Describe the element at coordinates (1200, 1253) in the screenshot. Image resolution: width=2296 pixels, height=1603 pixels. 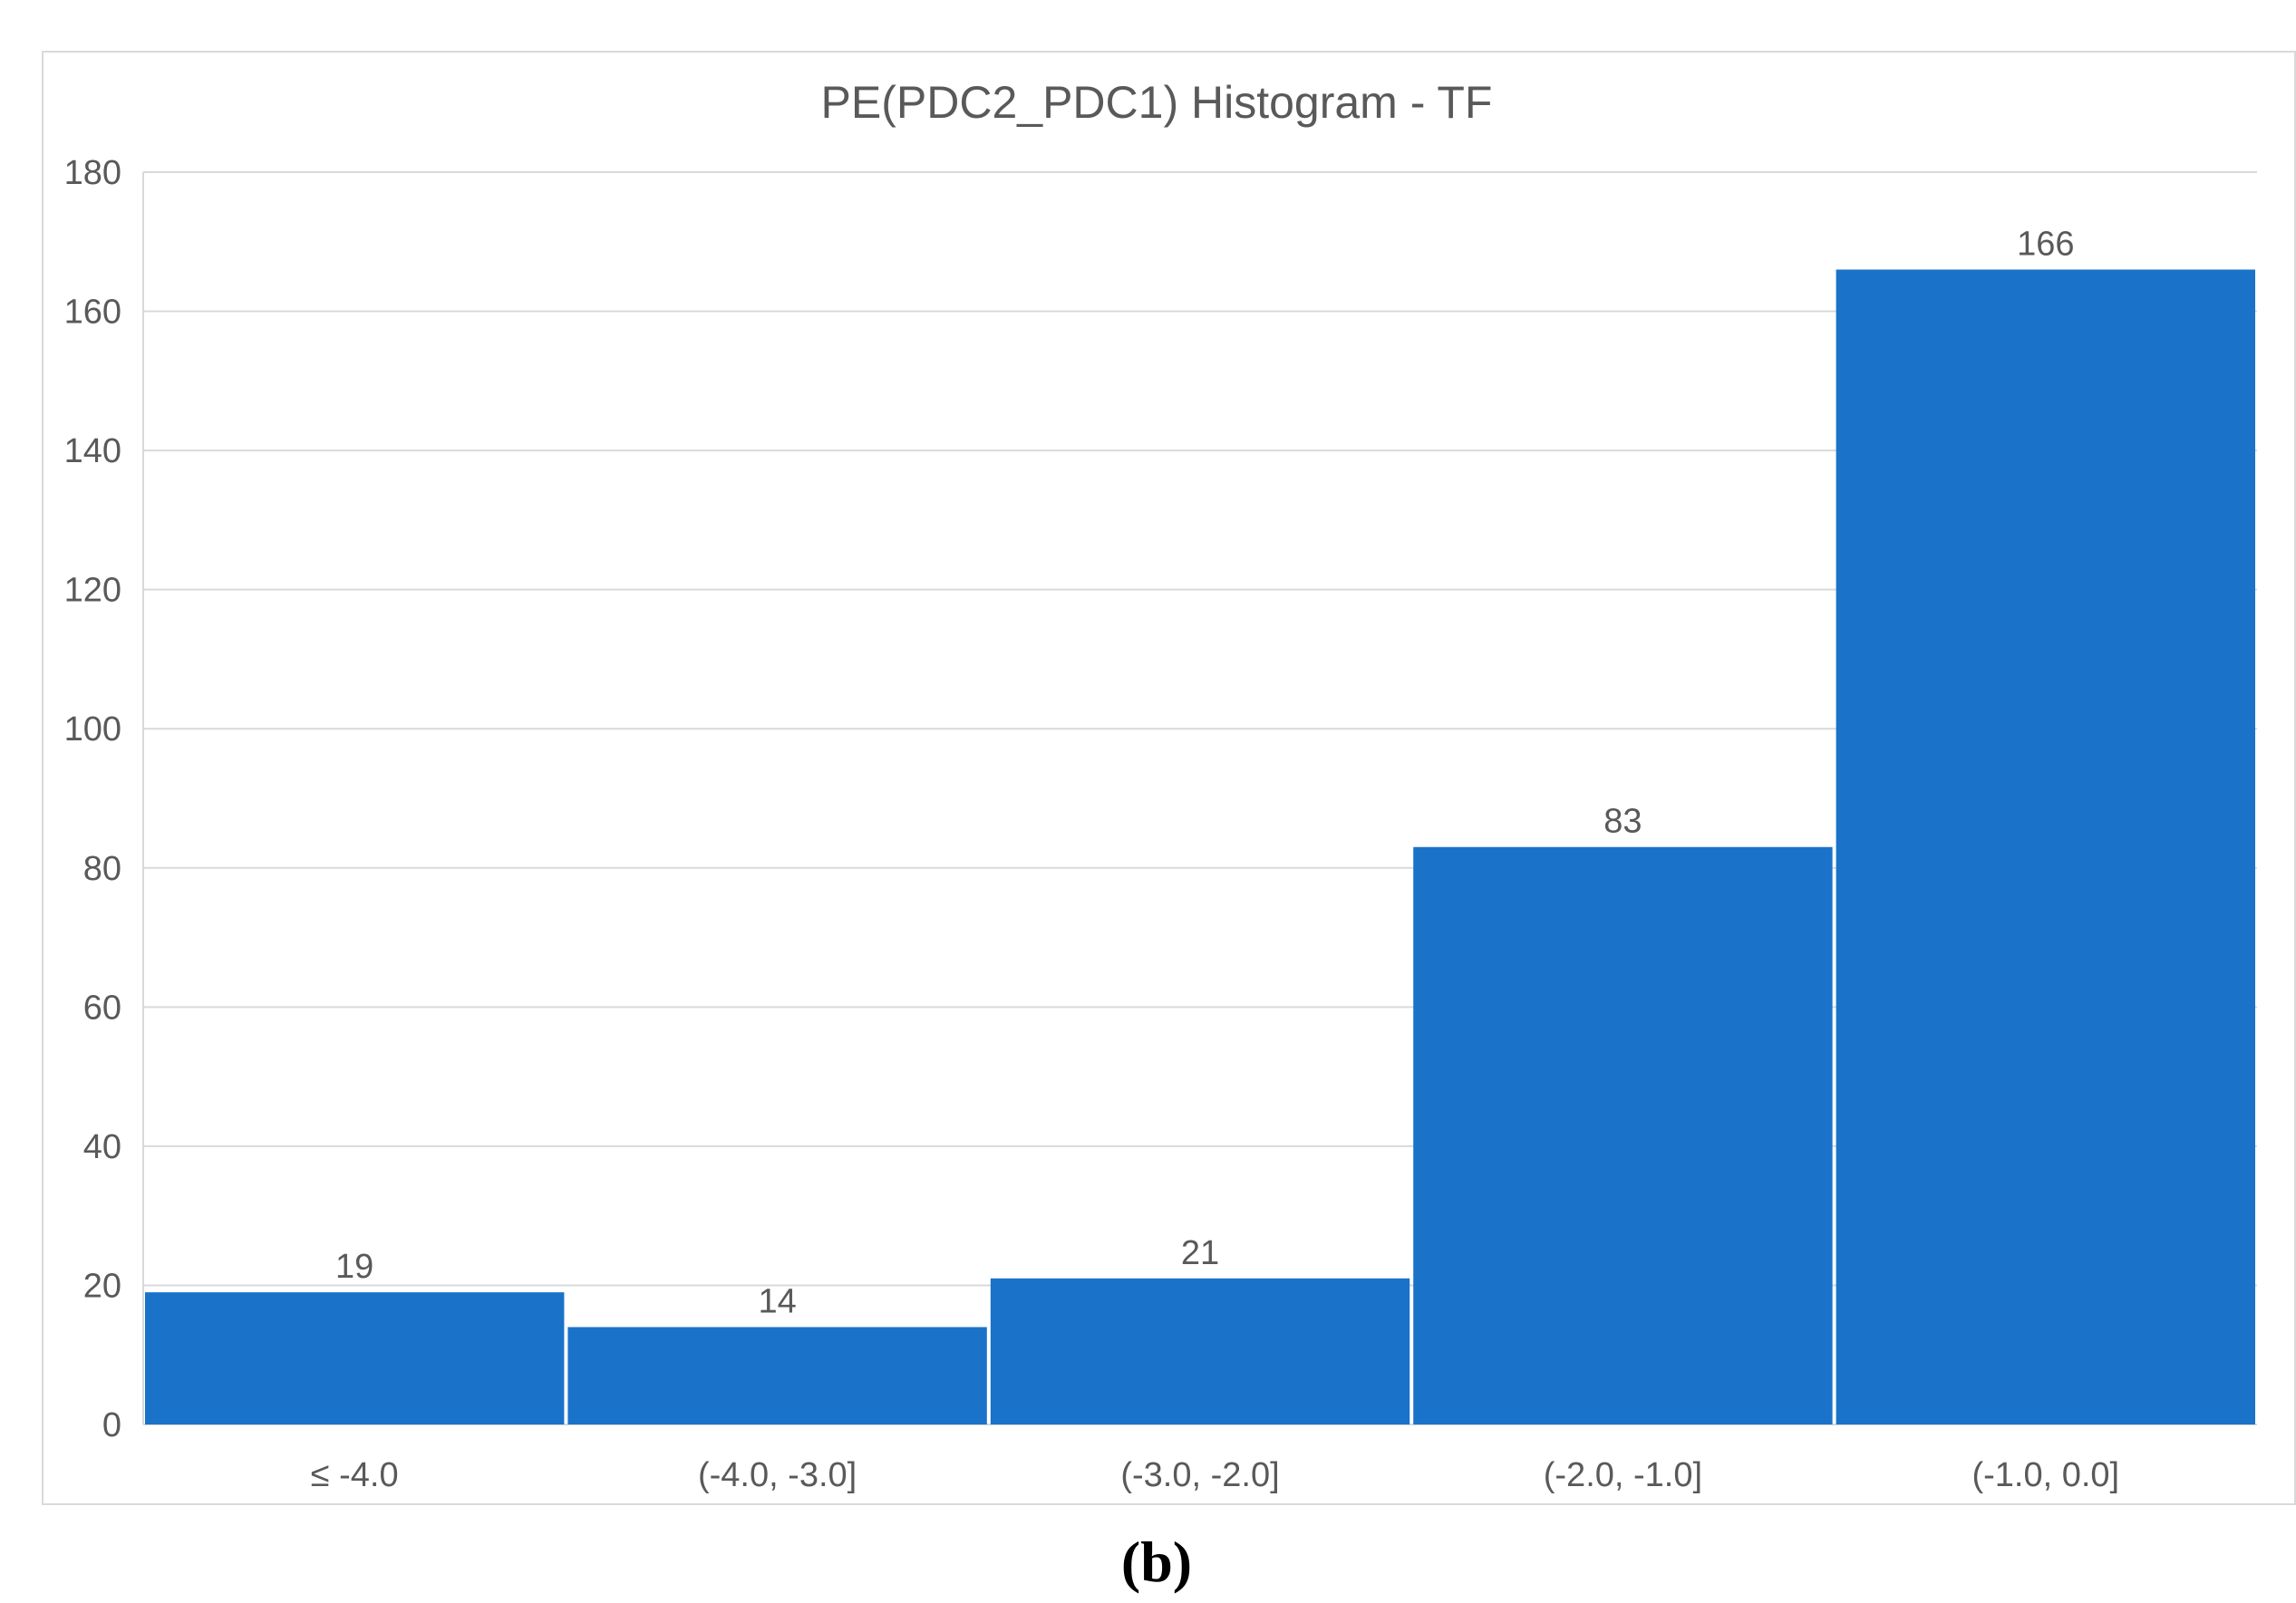
I see `data-label: 21` at that location.